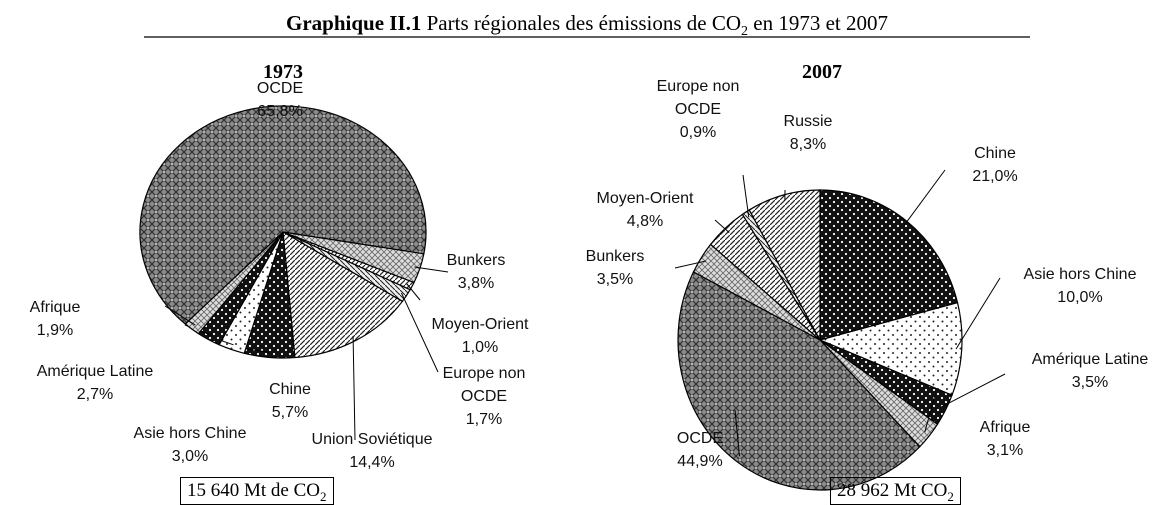 This screenshot has width=1174, height=505. Describe the element at coordinates (372, 439) in the screenshot. I see `slice-category: Union Soviétique` at that location.